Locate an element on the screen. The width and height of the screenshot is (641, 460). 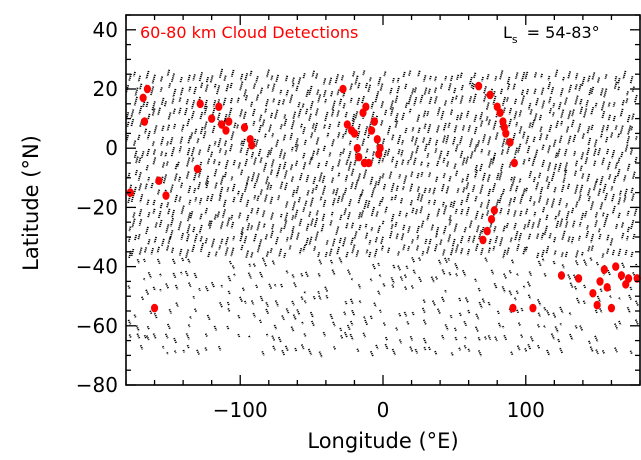
season-label-value: = 54-83° is located at coordinates (563, 32).